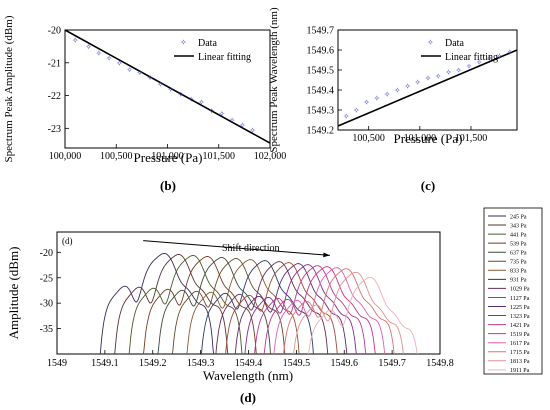 The image size is (550, 410). I want to click on chart-c-legend-label-fit: Linear fitting, so click(471, 57).